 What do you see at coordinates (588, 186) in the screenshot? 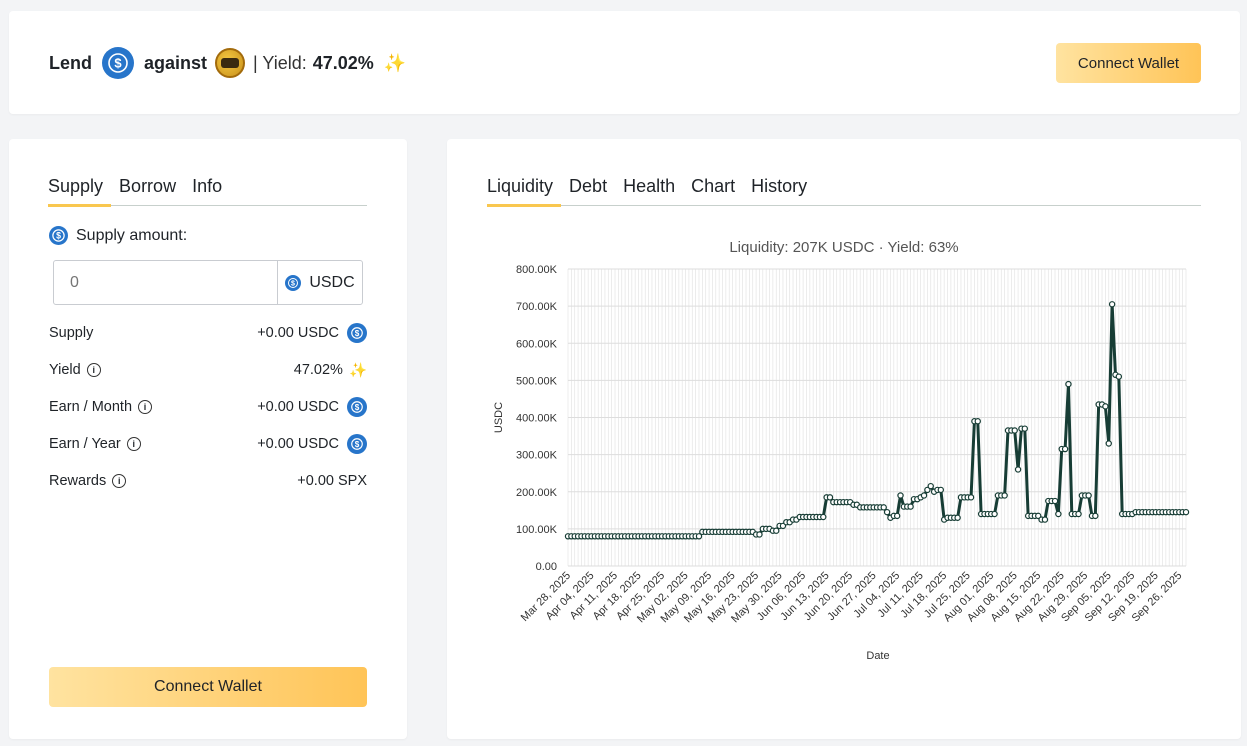
I see `tab-debt: Debt` at bounding box center [588, 186].